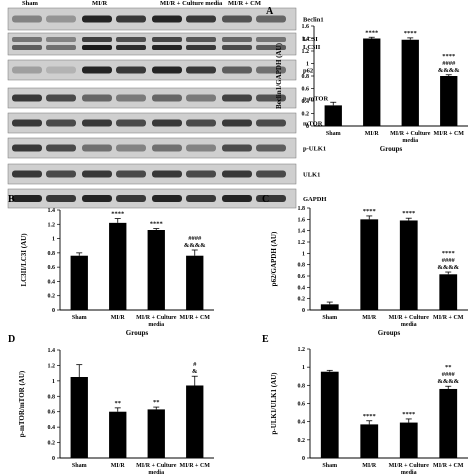  Describe the element at coordinates (302, 209) in the screenshot. I see `y-tick-label: 1.8` at that location.